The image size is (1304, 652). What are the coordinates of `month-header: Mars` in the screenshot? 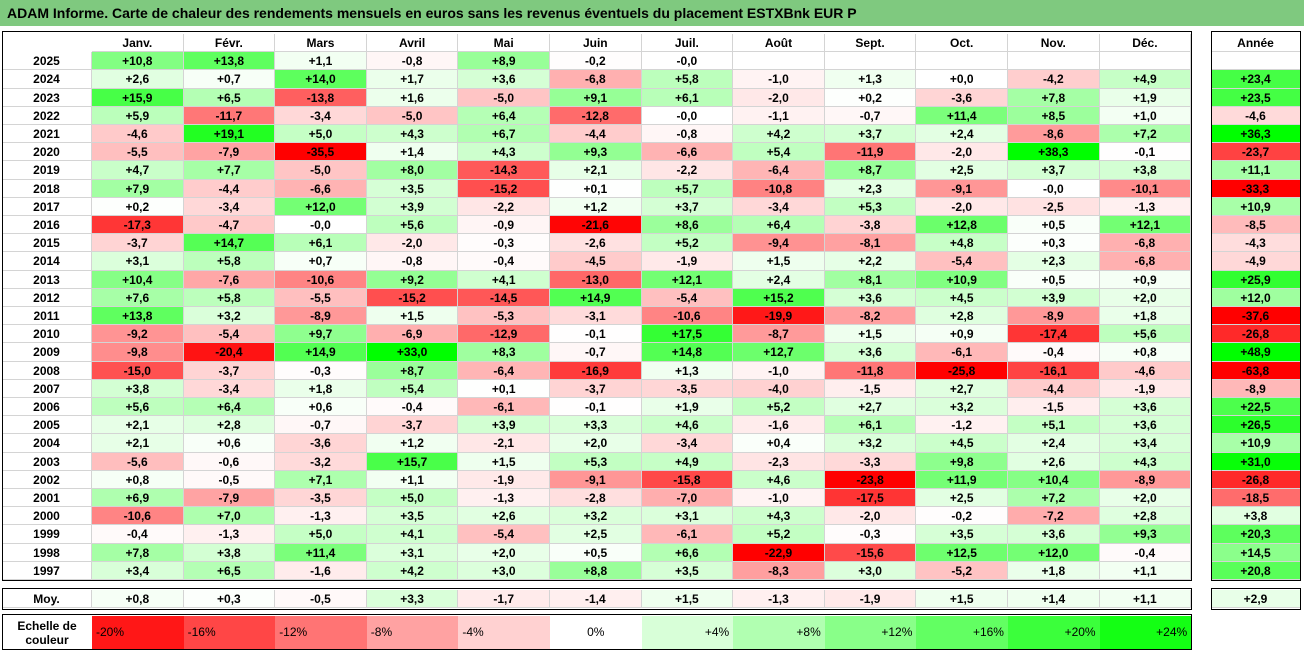 It's located at (321, 43).